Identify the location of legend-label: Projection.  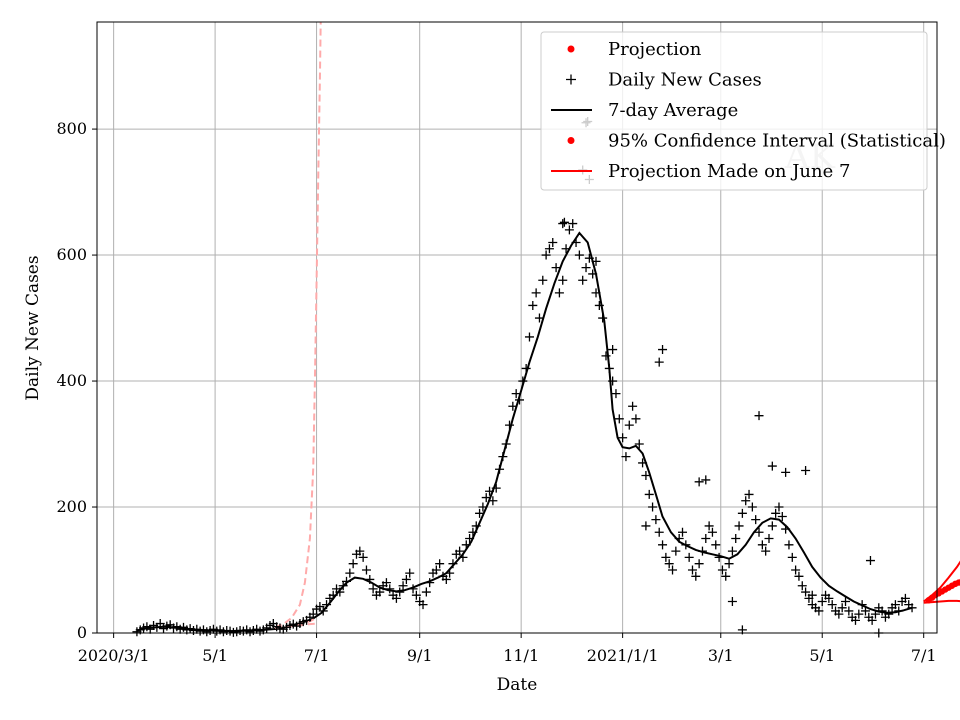
(655, 49).